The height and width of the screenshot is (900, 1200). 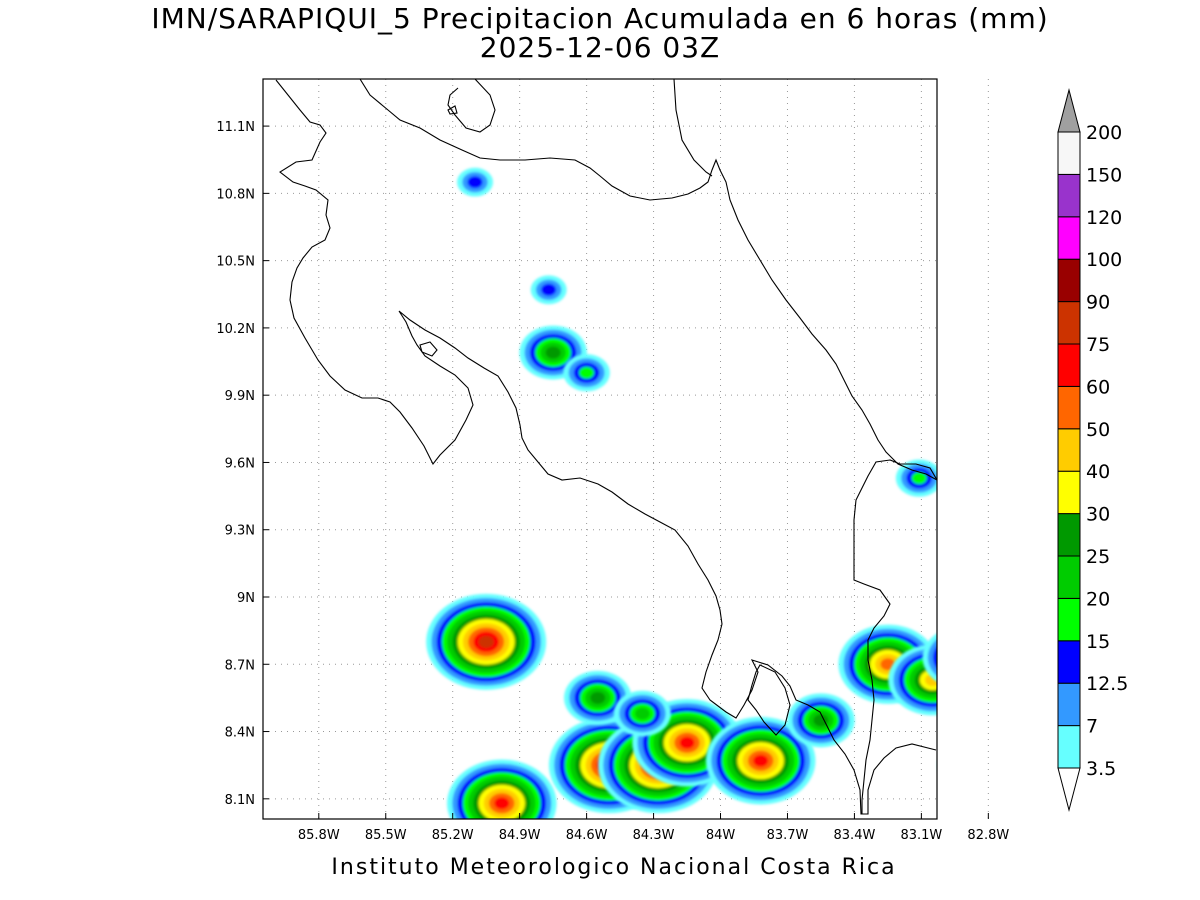 I want to click on y-tick-label: 10.2N, so click(x=235, y=329).